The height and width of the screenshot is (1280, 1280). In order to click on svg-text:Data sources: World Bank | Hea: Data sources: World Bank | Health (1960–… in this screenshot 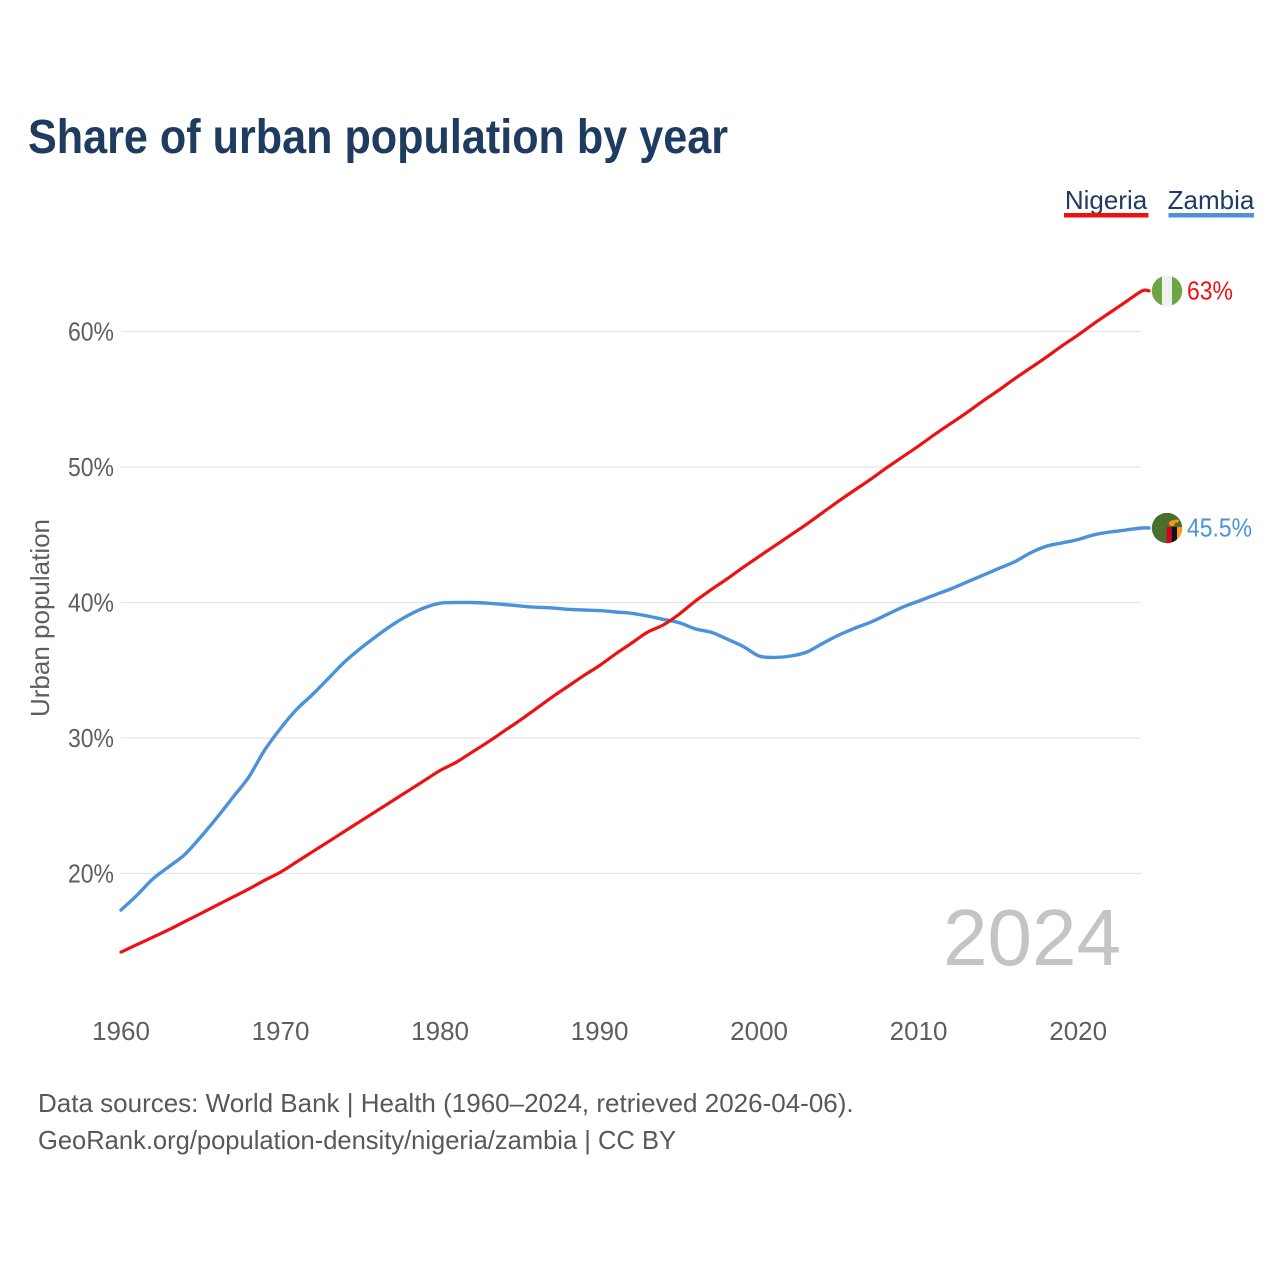, I will do `click(446, 1103)`.